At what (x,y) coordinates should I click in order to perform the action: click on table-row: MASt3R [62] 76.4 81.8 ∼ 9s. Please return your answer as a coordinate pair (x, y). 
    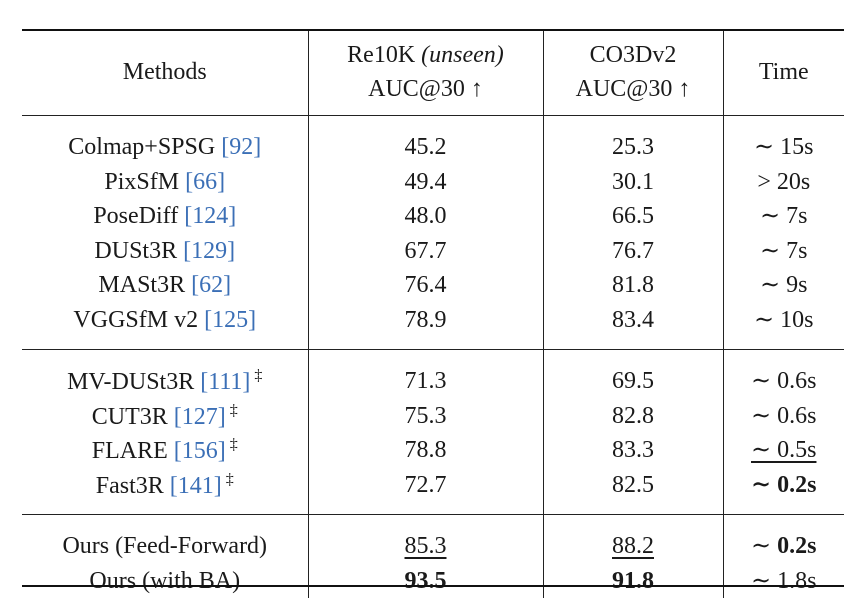
    Looking at the image, I should click on (433, 285).